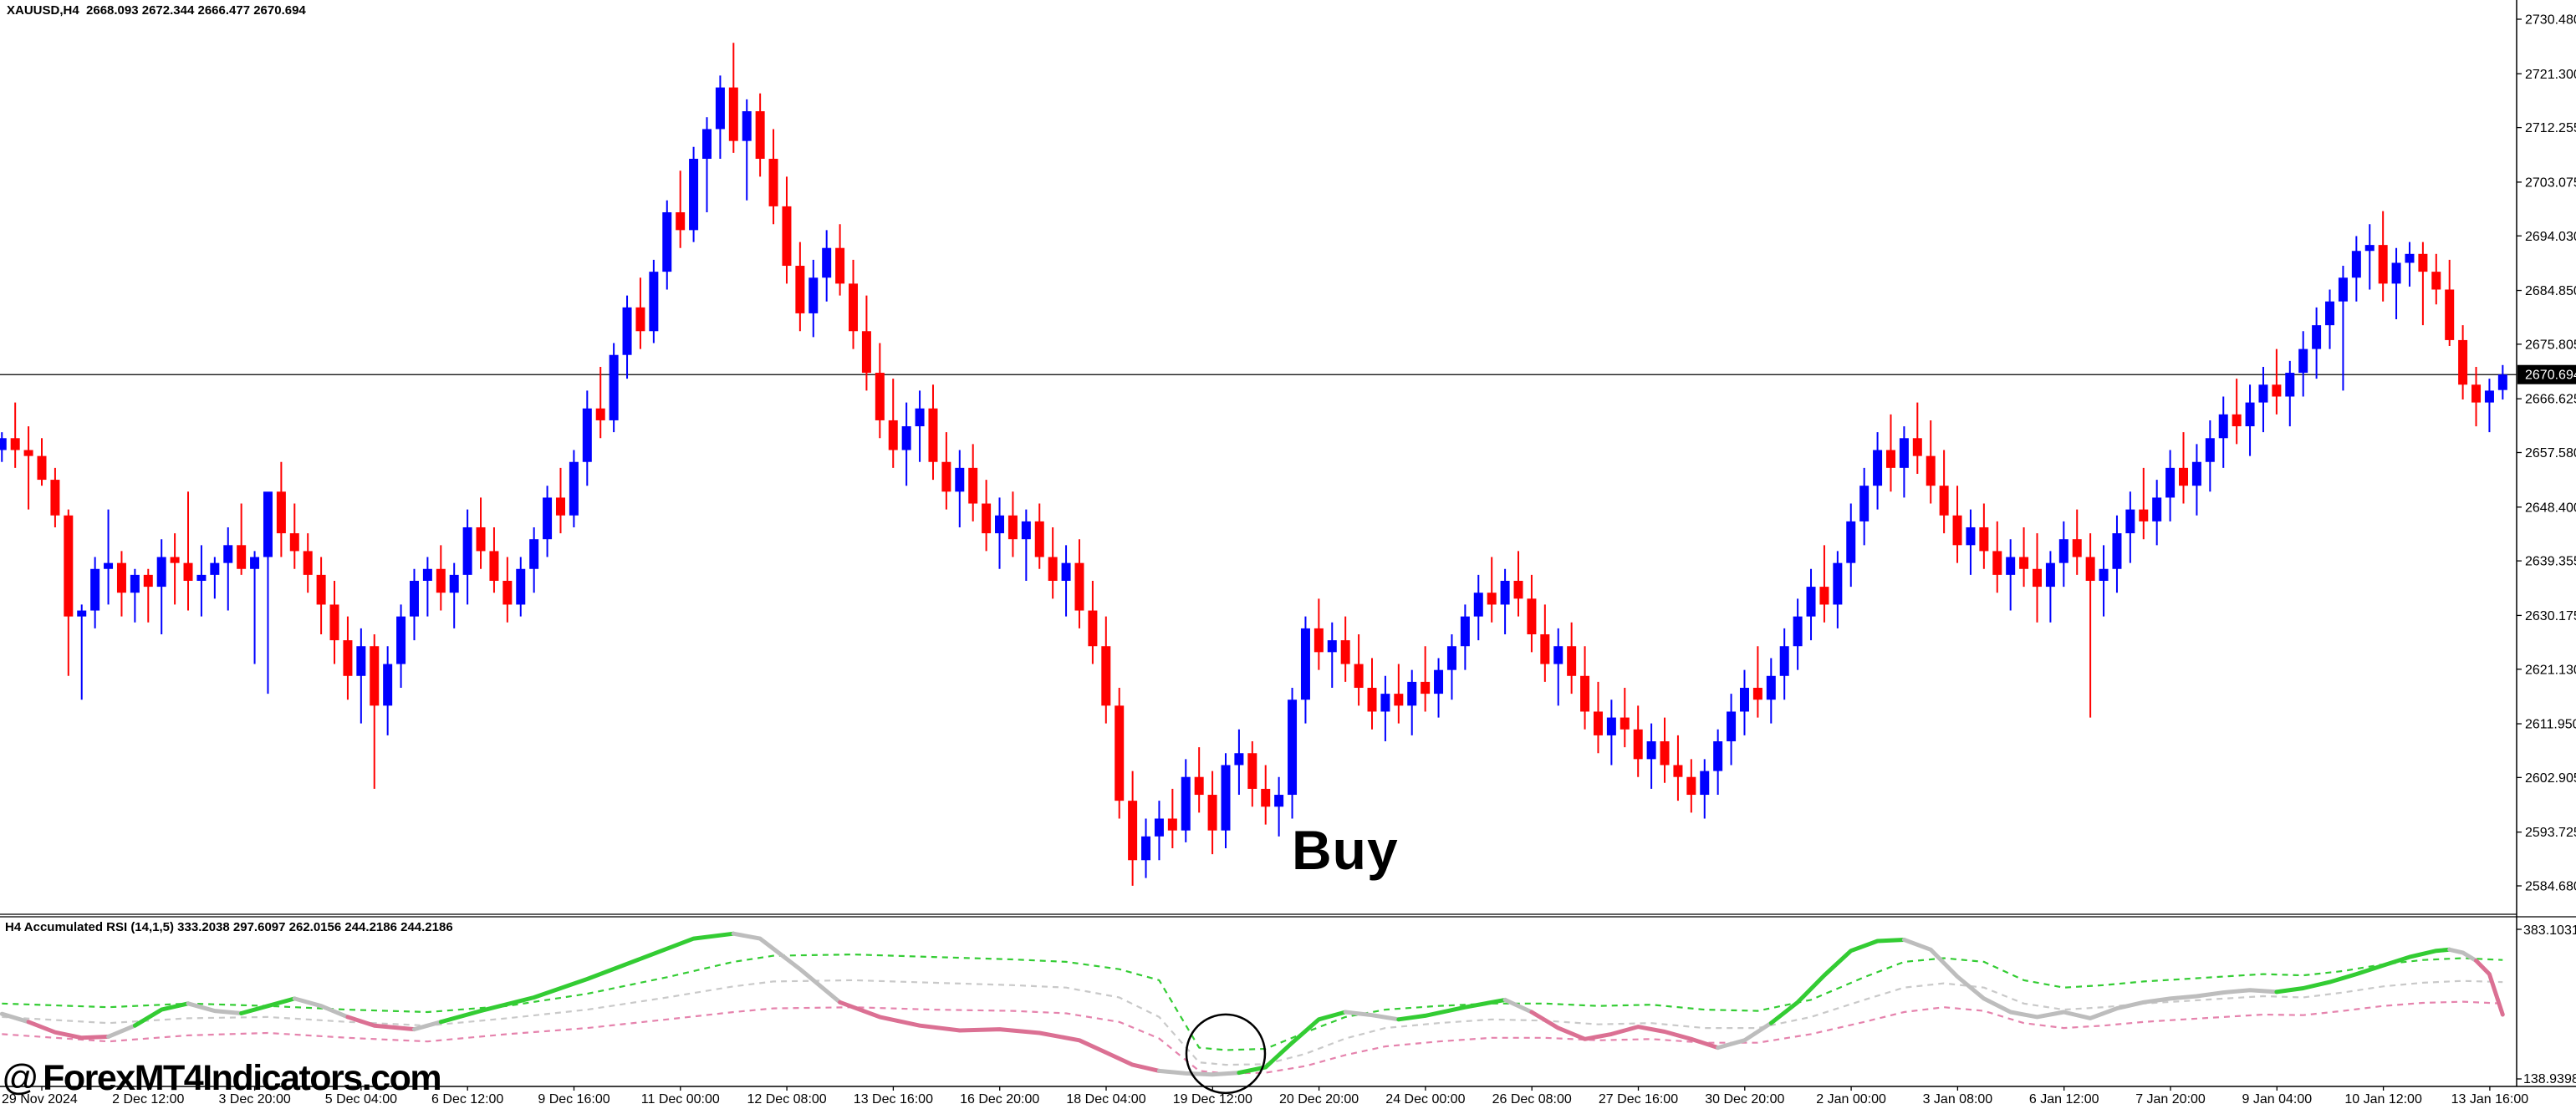  What do you see at coordinates (1000, 1099) in the screenshot?
I see `time-axis-label: 16 Dec 20:00` at bounding box center [1000, 1099].